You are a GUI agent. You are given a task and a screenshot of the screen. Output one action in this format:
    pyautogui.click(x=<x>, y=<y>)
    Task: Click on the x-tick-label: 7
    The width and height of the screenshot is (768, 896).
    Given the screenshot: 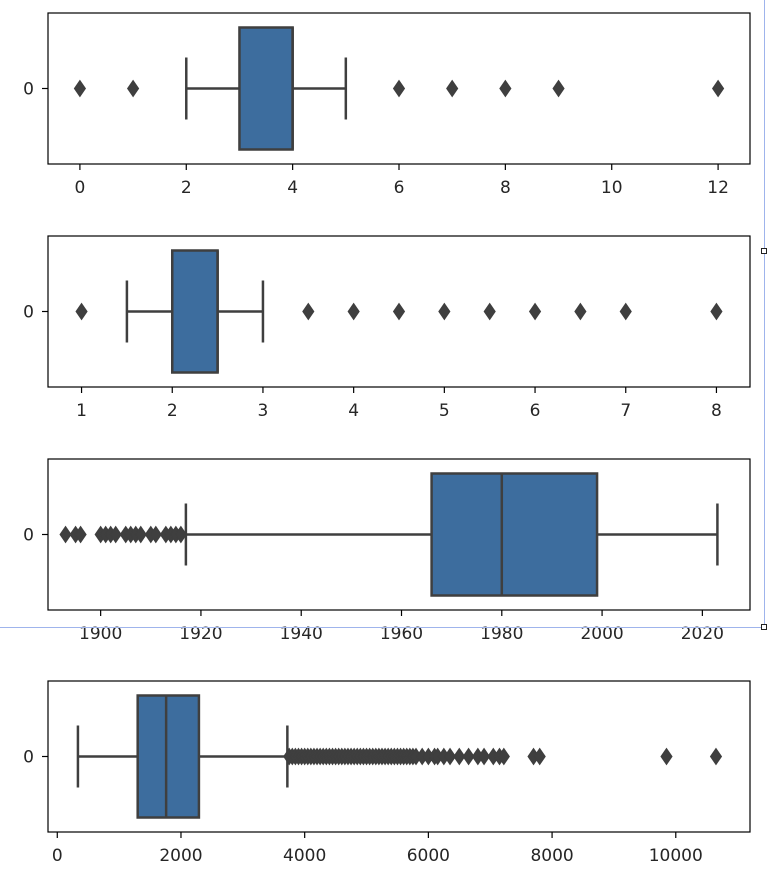 What is the action you would take?
    pyautogui.click(x=625, y=411)
    